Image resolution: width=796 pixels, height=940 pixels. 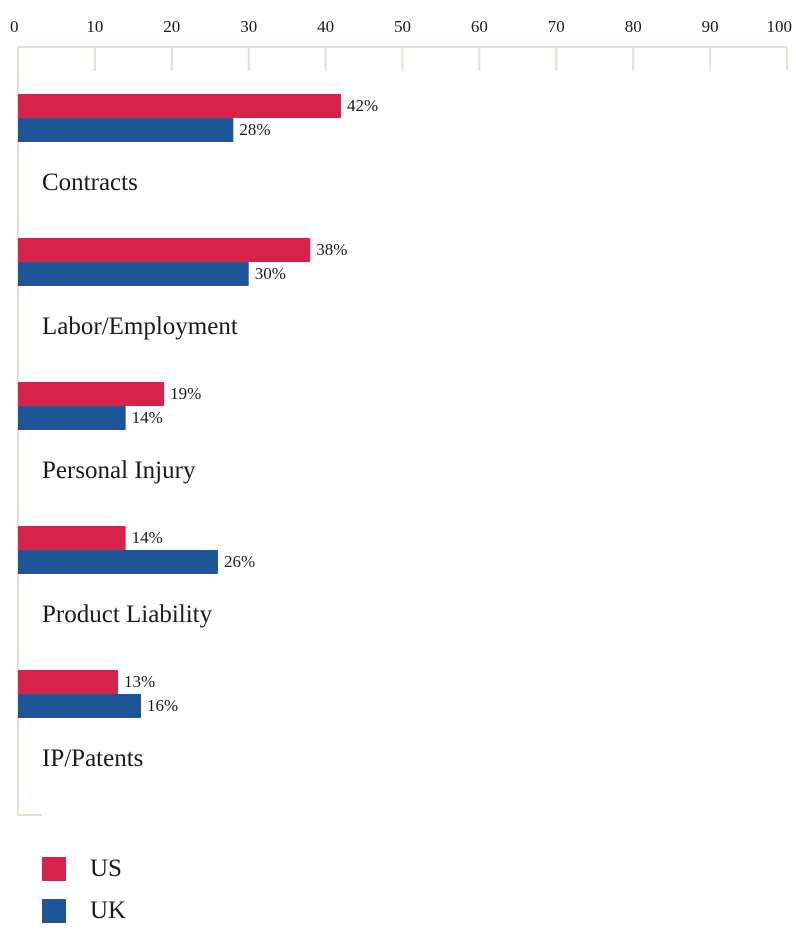 I want to click on legend-label-uk: UK, so click(x=108, y=910).